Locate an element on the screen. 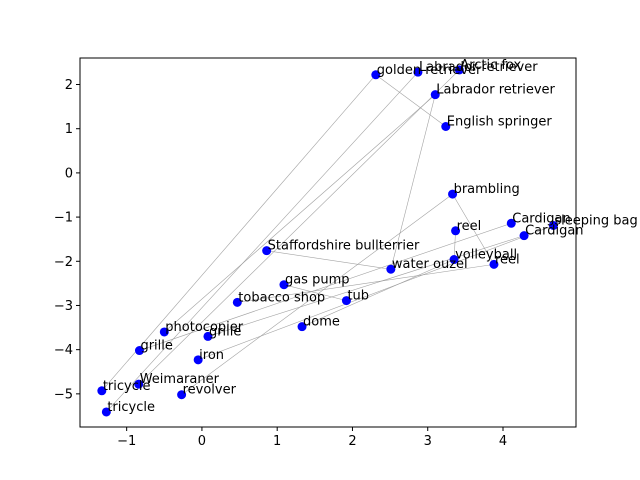 This screenshot has height=480, width=640. point-label: Weimaraner is located at coordinates (180, 379).